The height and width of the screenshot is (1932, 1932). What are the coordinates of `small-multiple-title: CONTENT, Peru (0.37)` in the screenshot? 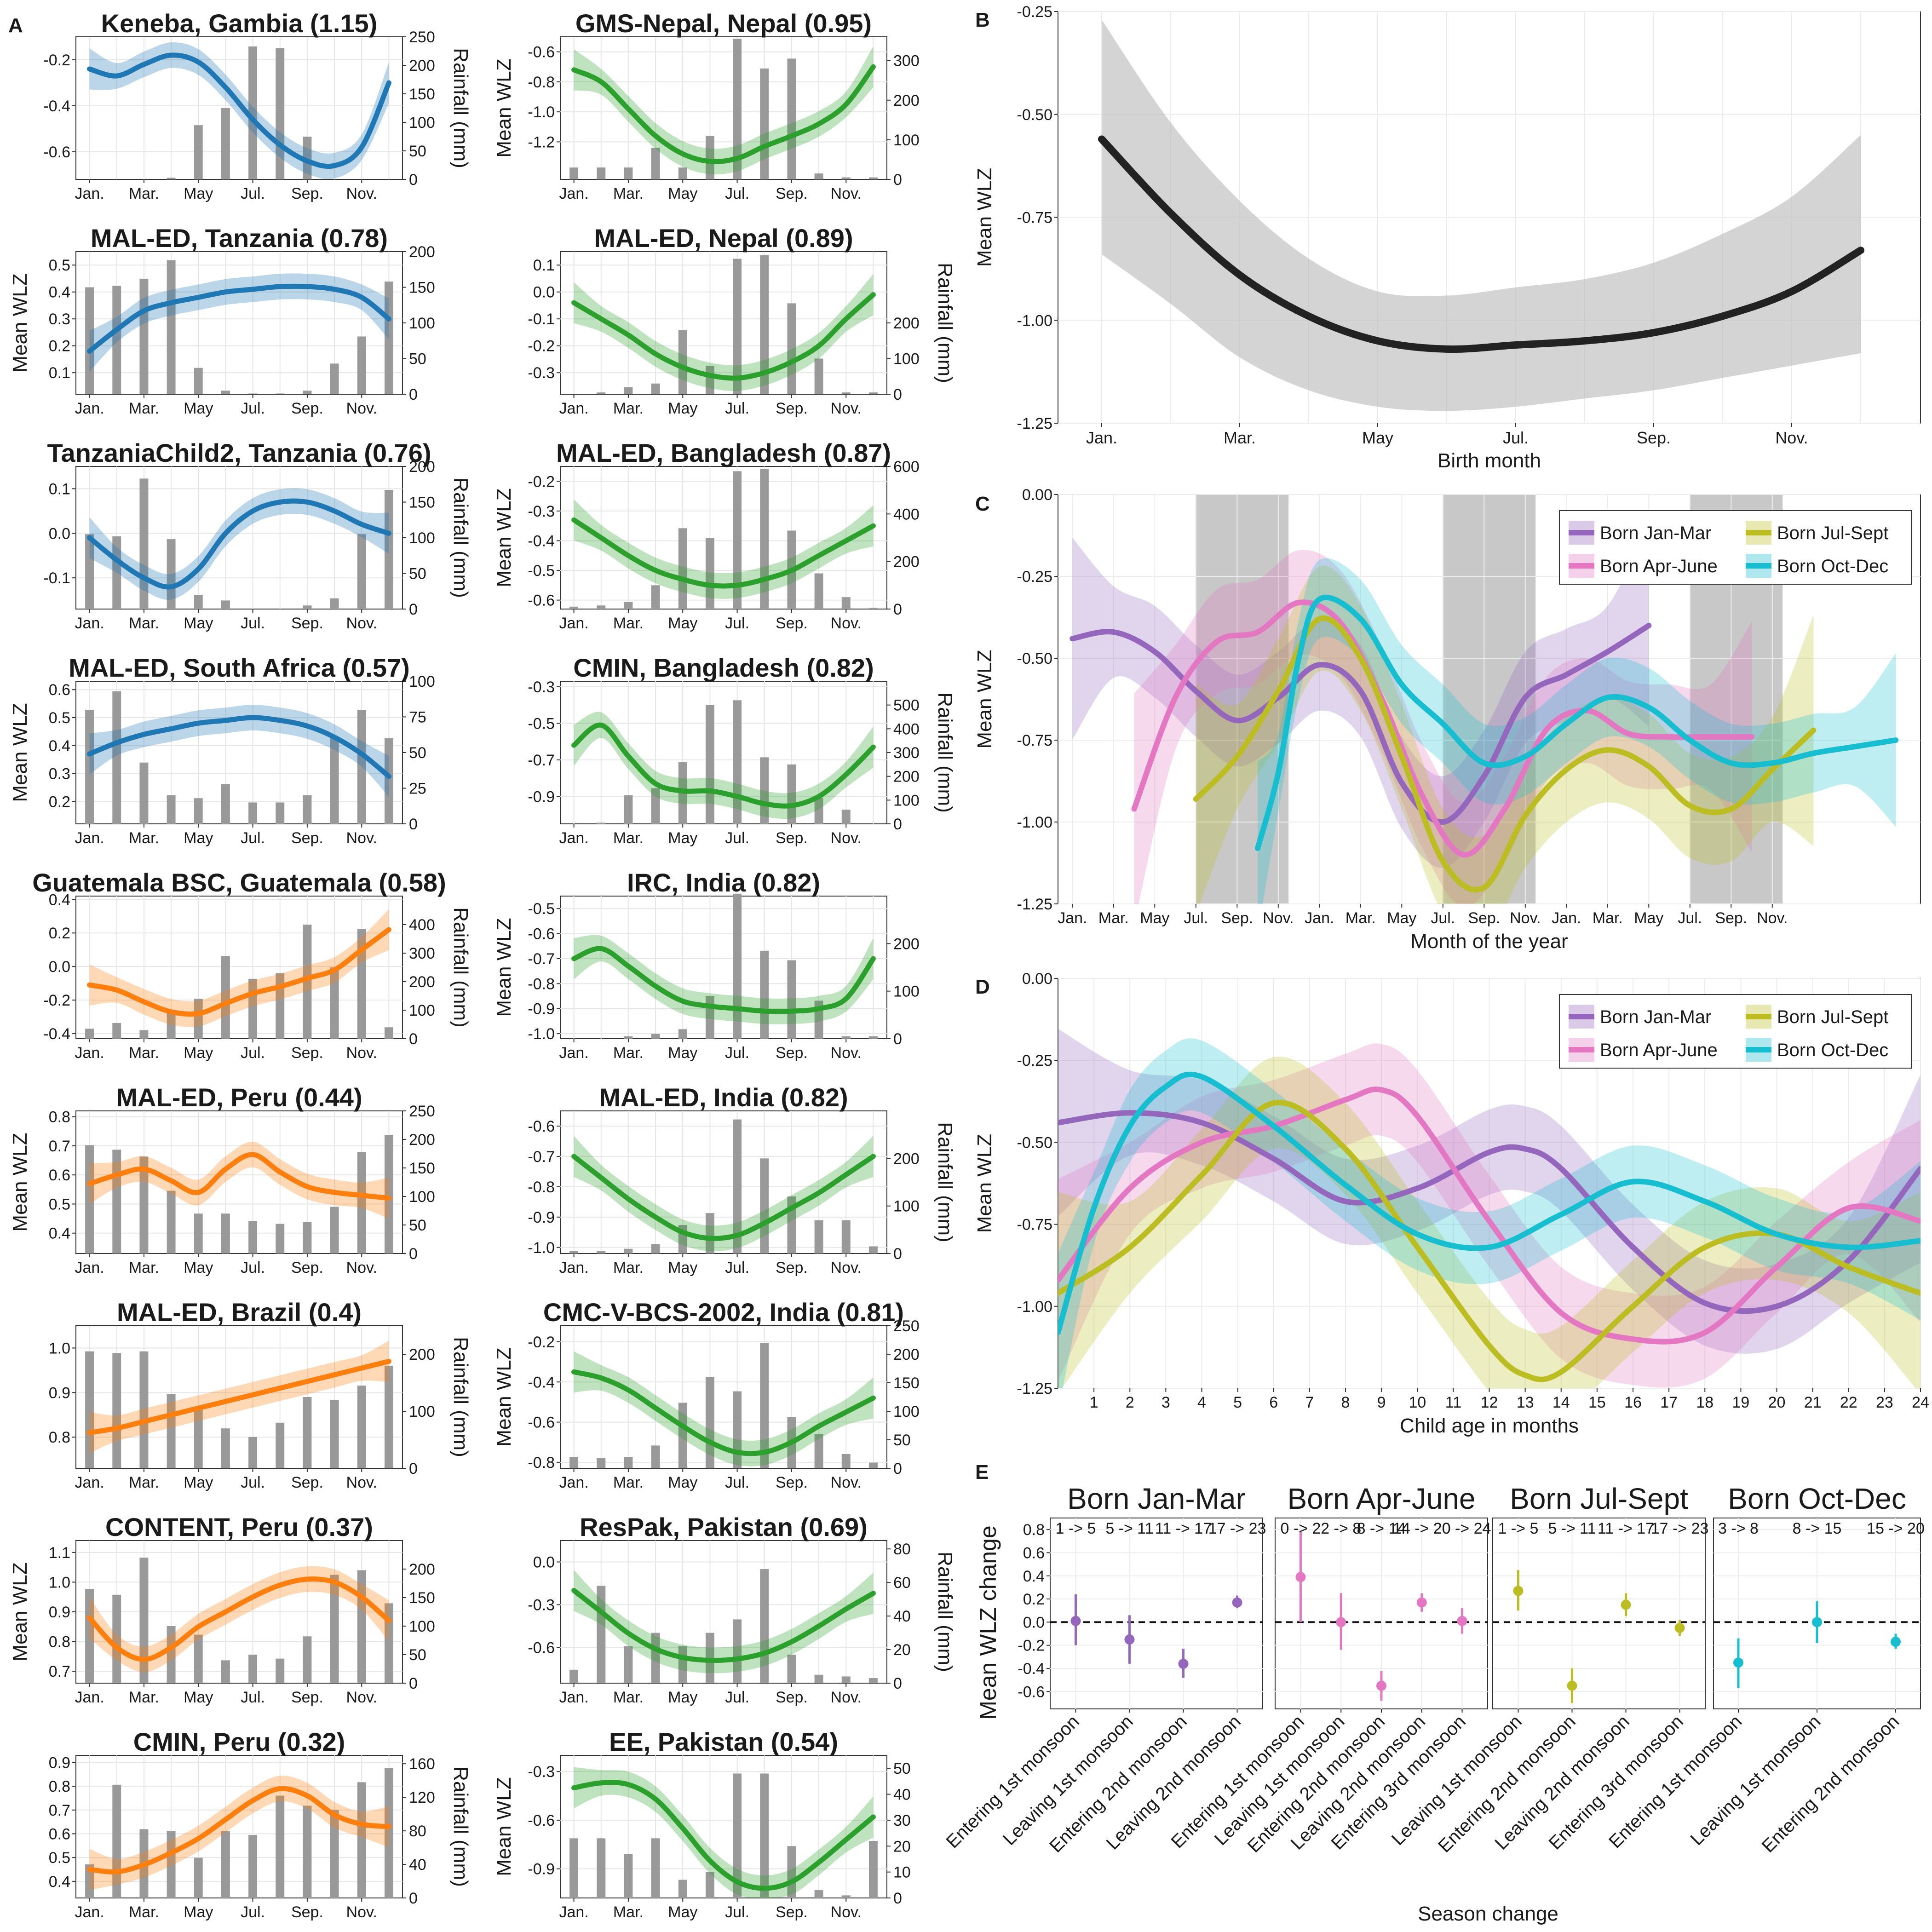 It's located at (239, 1526).